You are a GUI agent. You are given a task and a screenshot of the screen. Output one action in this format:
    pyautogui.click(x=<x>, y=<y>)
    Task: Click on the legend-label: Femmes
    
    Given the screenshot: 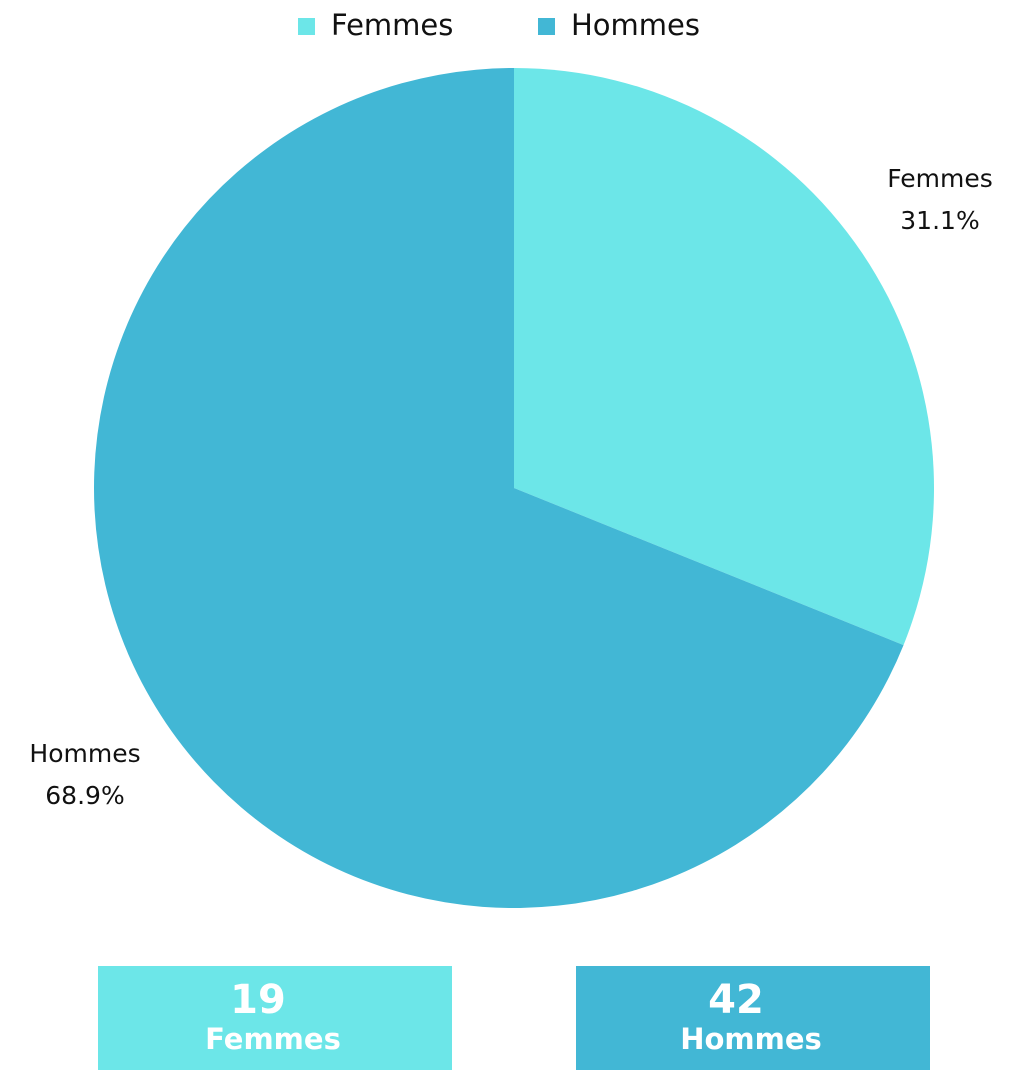 What is the action you would take?
    pyautogui.click(x=392, y=25)
    